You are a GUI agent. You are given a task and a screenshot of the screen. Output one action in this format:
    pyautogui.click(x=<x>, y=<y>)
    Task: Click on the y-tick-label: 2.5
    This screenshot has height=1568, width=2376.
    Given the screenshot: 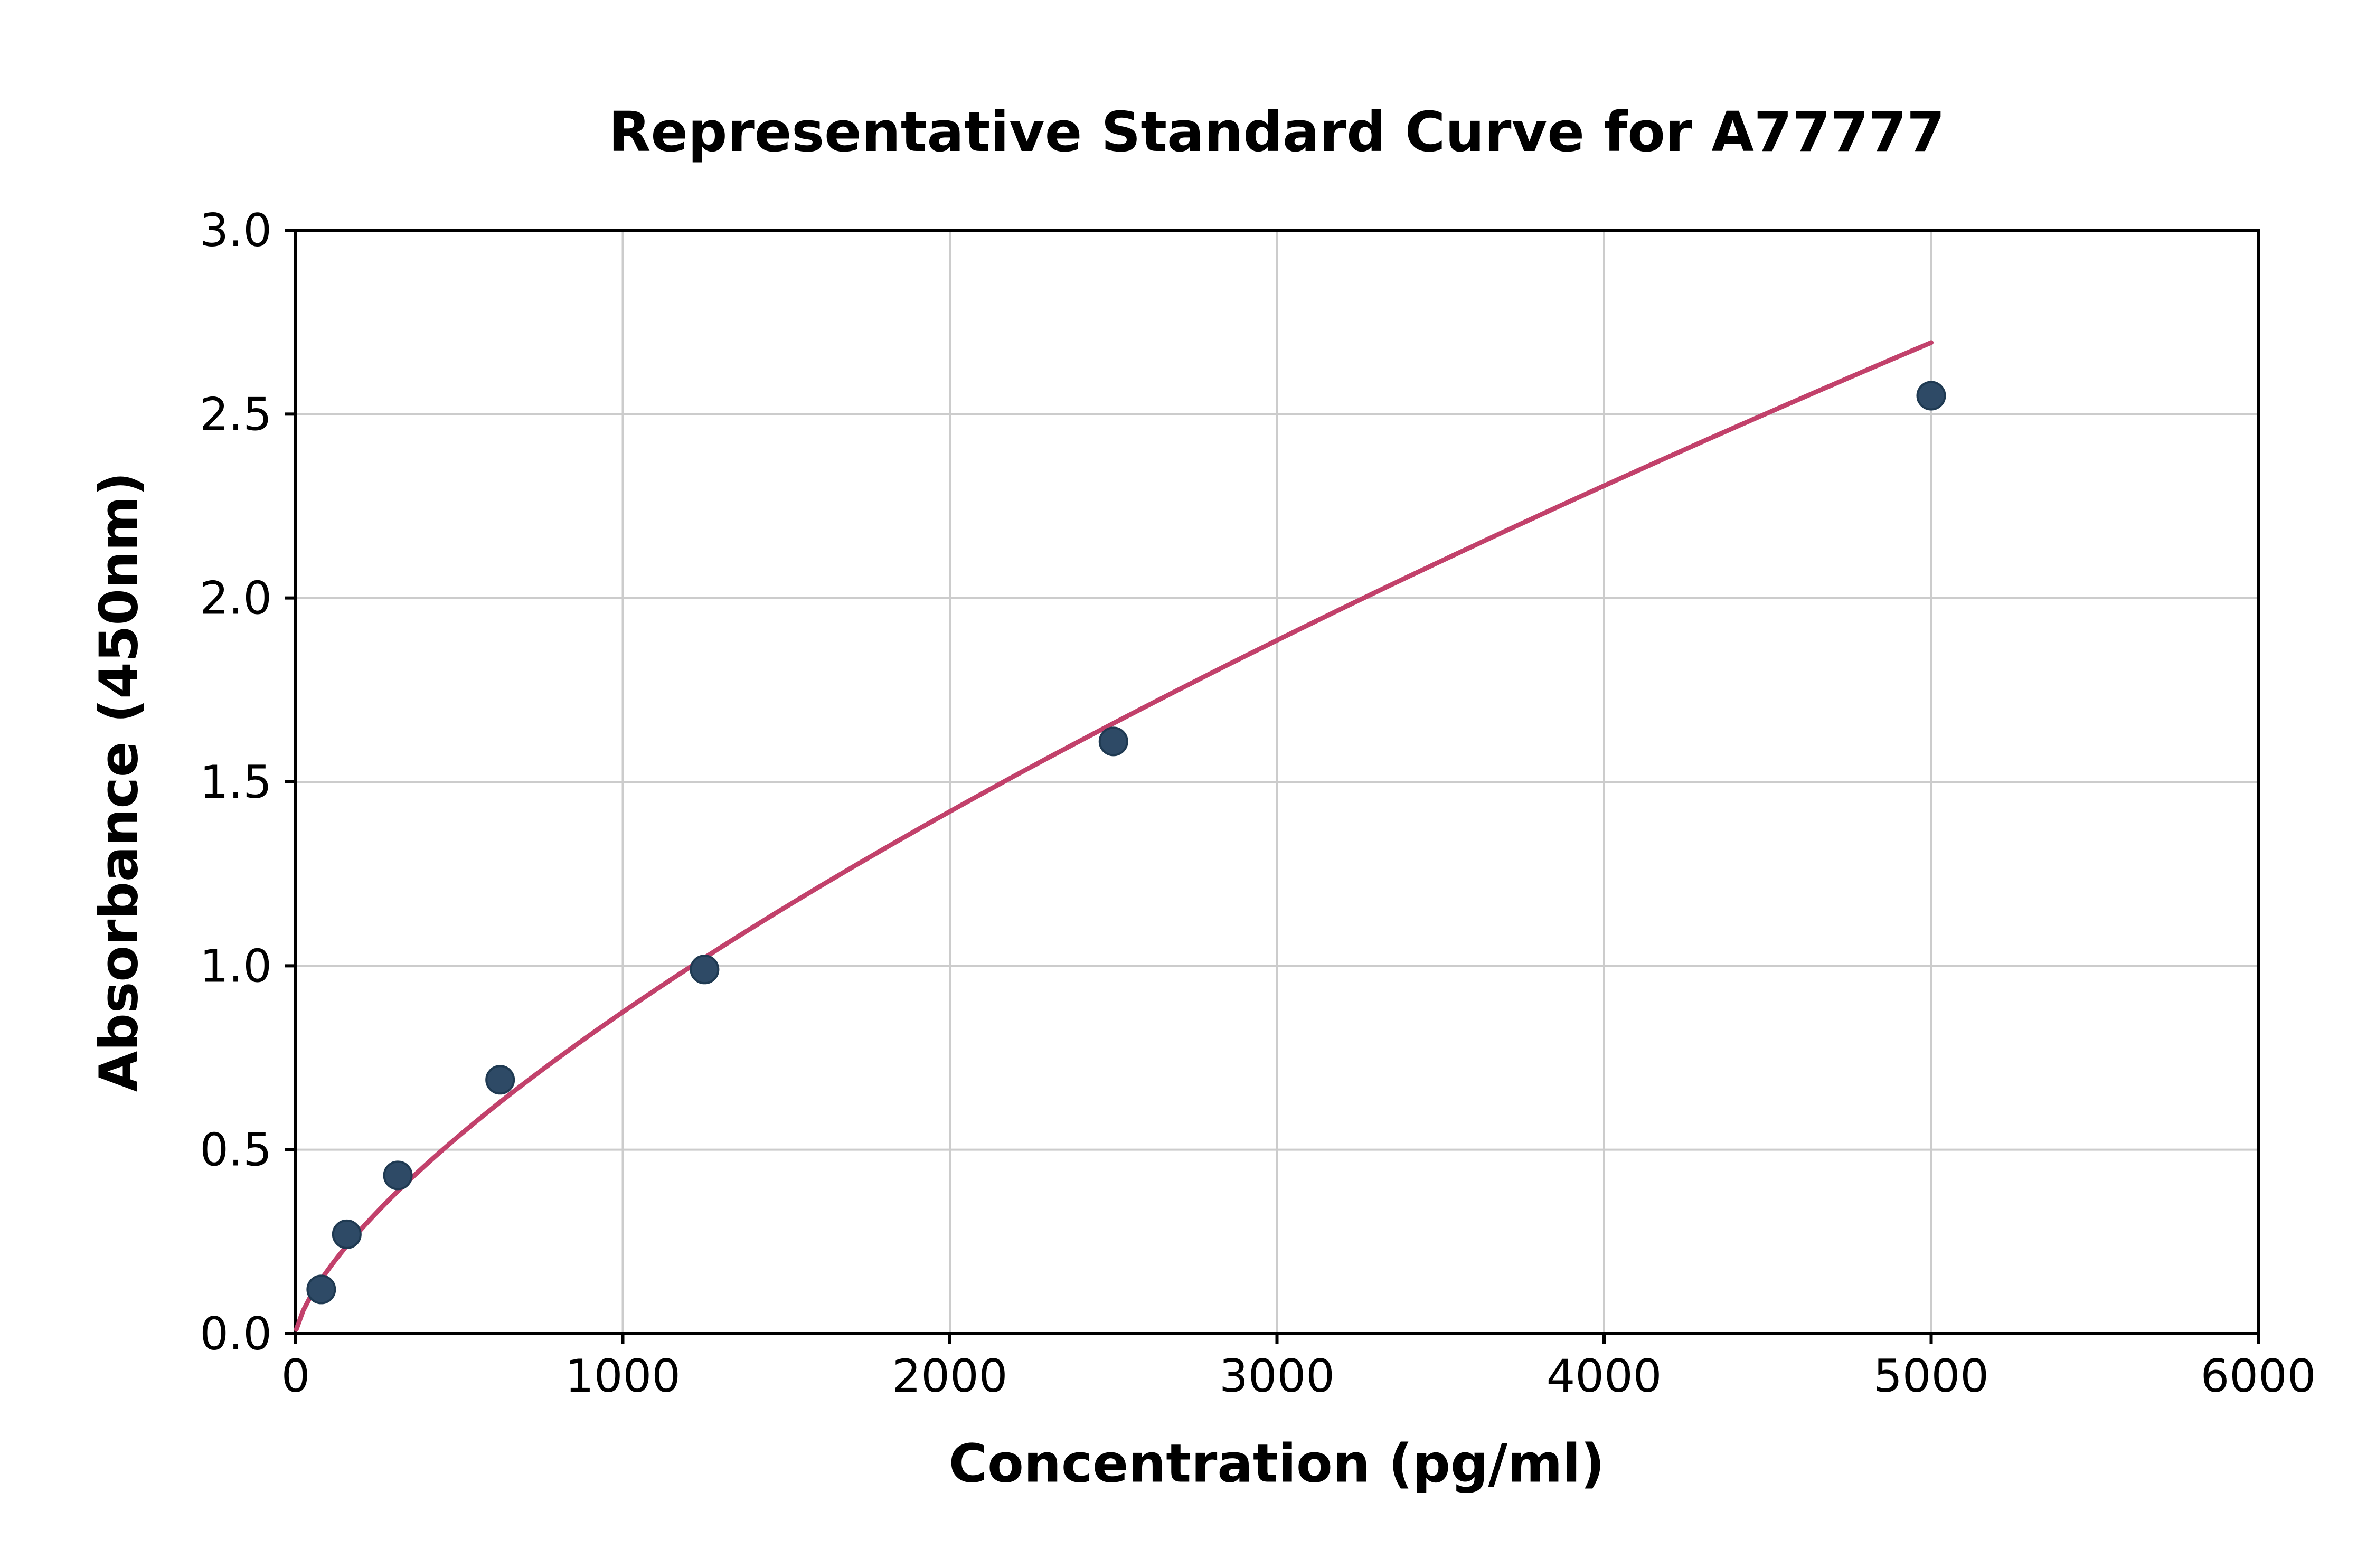 What is the action you would take?
    pyautogui.click(x=236, y=414)
    